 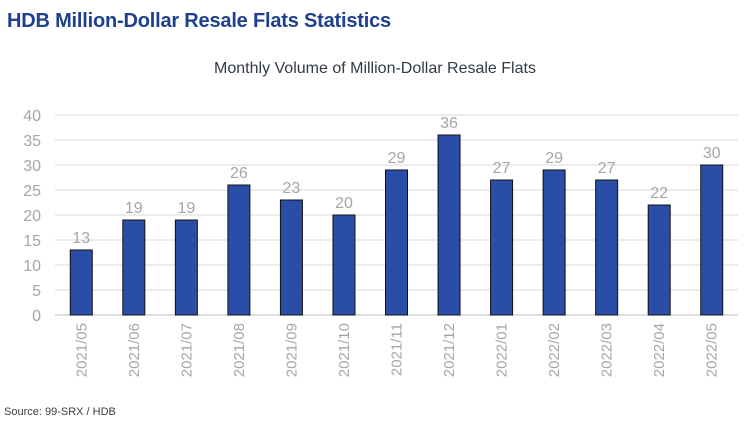 What do you see at coordinates (344, 350) in the screenshot?
I see `x-tick-label: 2021/10` at bounding box center [344, 350].